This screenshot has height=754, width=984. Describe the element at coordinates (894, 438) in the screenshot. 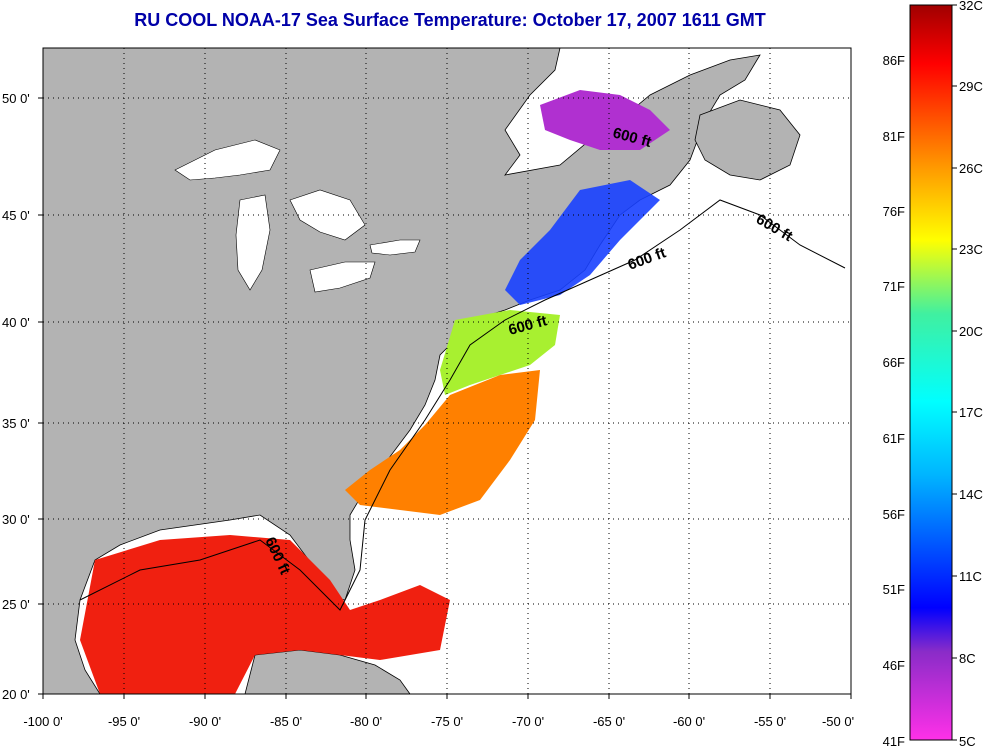

I see `colorbar-fahrenheit-label: 61F` at that location.